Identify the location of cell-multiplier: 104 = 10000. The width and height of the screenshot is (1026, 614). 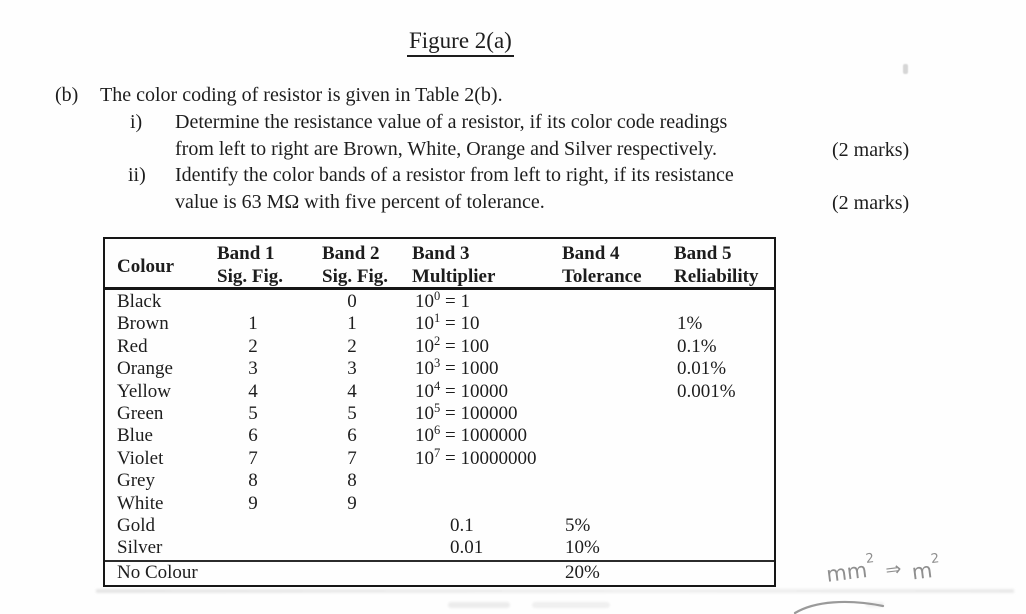
(461, 390).